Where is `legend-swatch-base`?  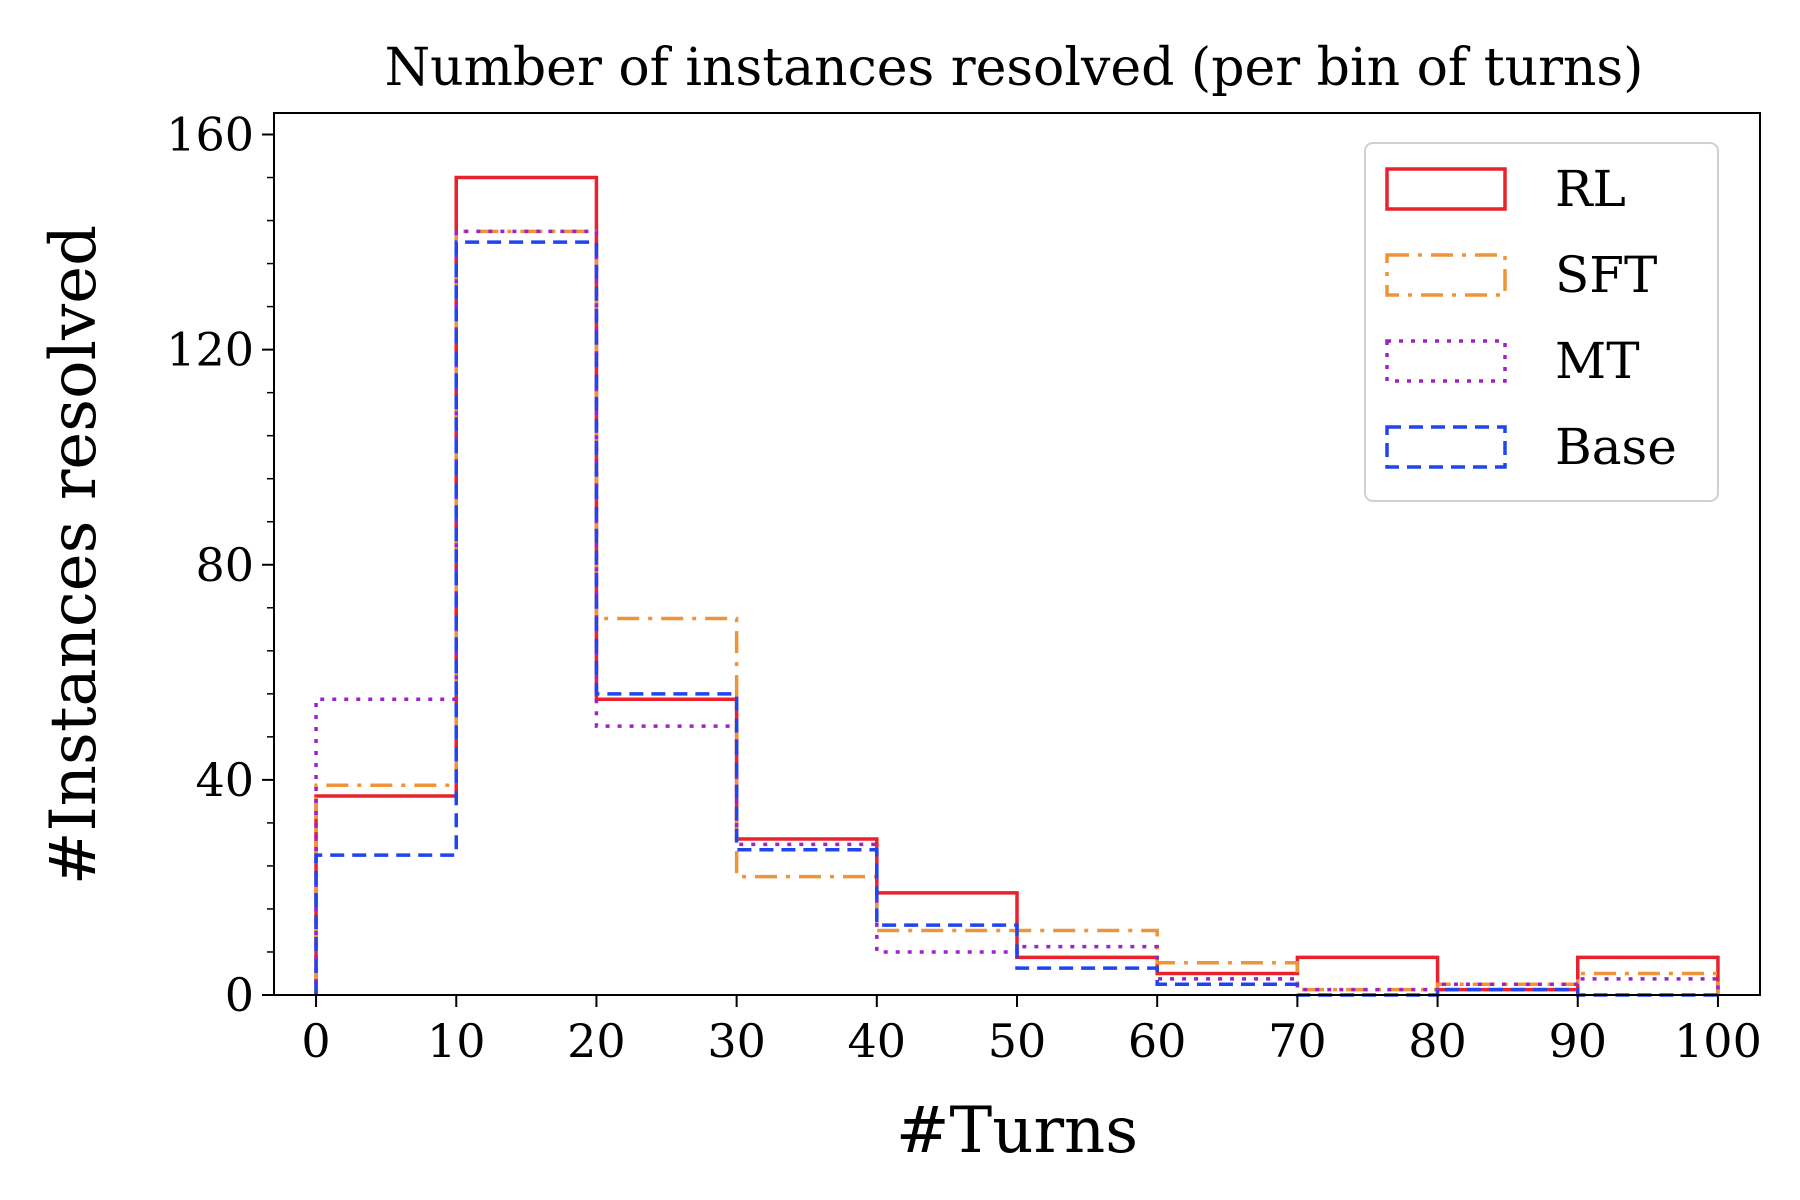
legend-swatch-base is located at coordinates (1446, 447).